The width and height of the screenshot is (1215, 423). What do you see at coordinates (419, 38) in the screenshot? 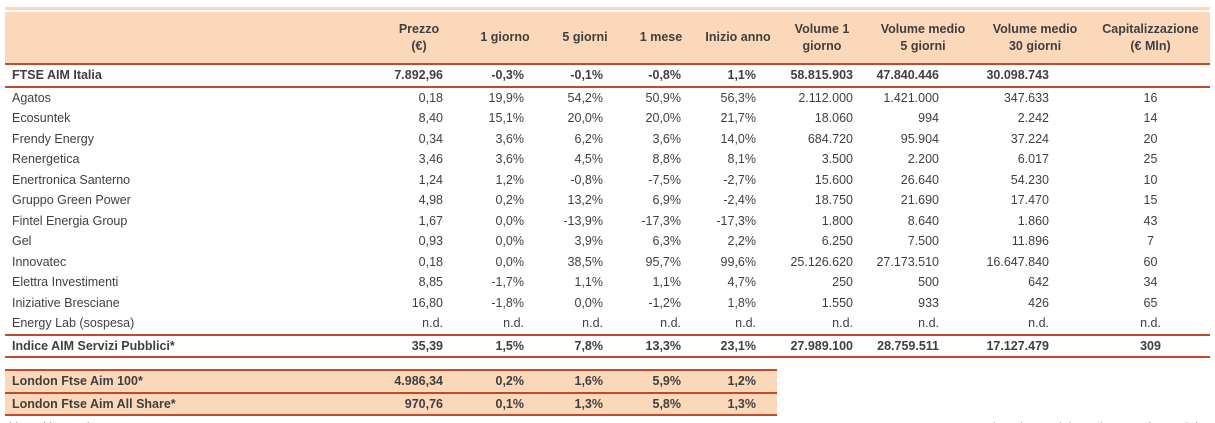
I see `column-header-prezzo: Prezzo (€)` at bounding box center [419, 38].